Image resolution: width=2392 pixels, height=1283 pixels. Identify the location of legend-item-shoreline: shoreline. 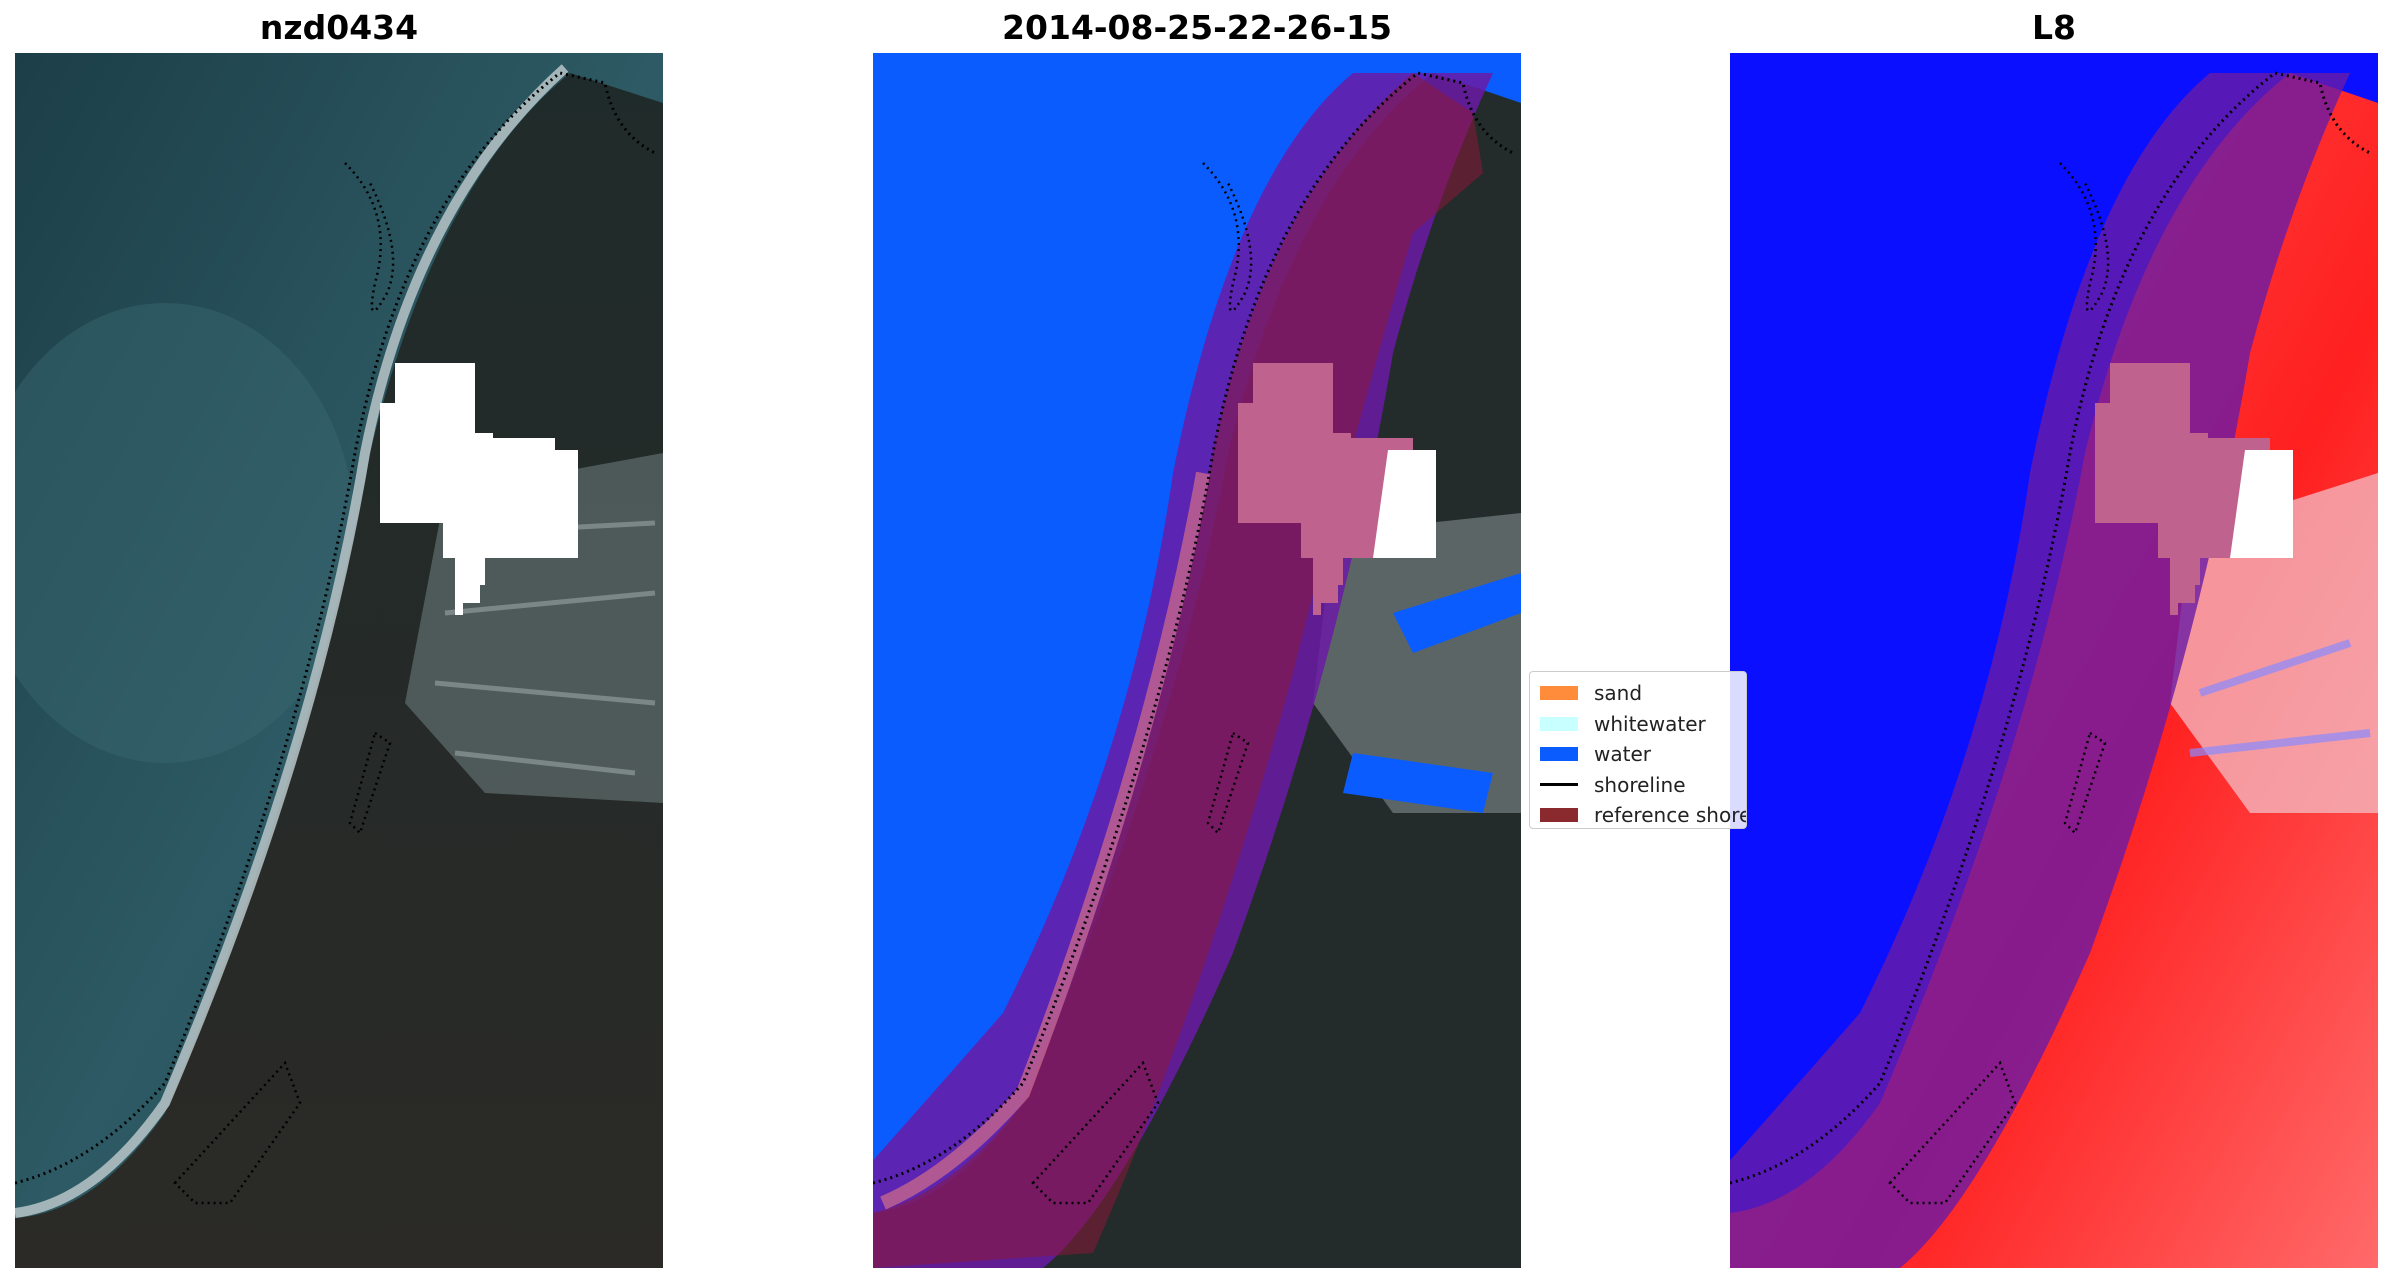
(1643, 785).